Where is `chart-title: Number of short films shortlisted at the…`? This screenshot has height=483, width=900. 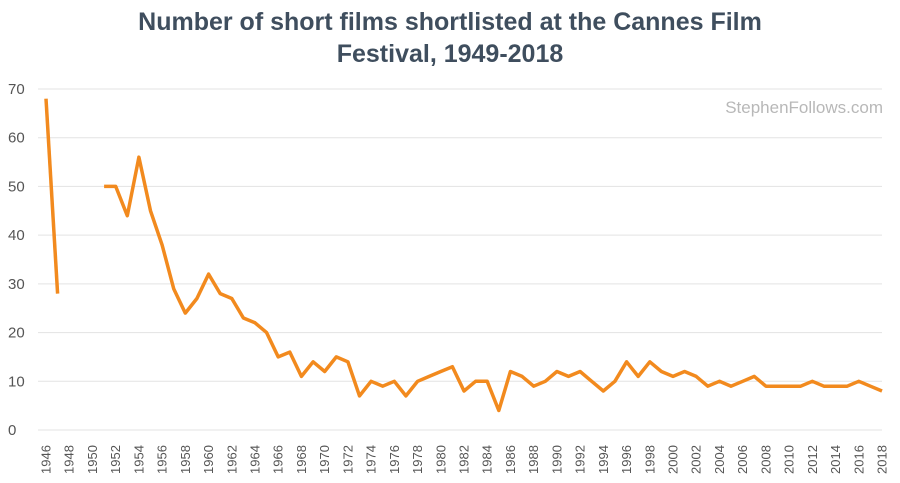 chart-title: Number of short films shortlisted at the… is located at coordinates (450, 38).